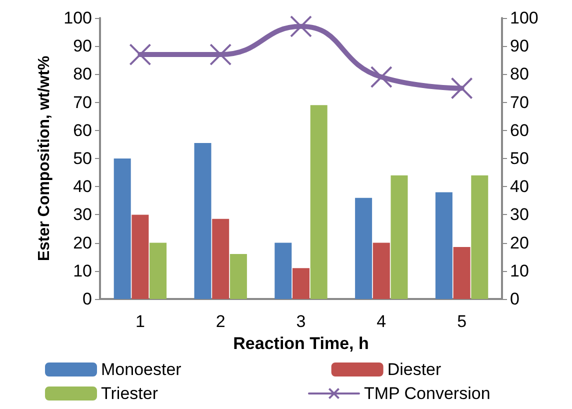 The height and width of the screenshot is (409, 572). I want to click on y2-tick-label: 90, so click(519, 46).